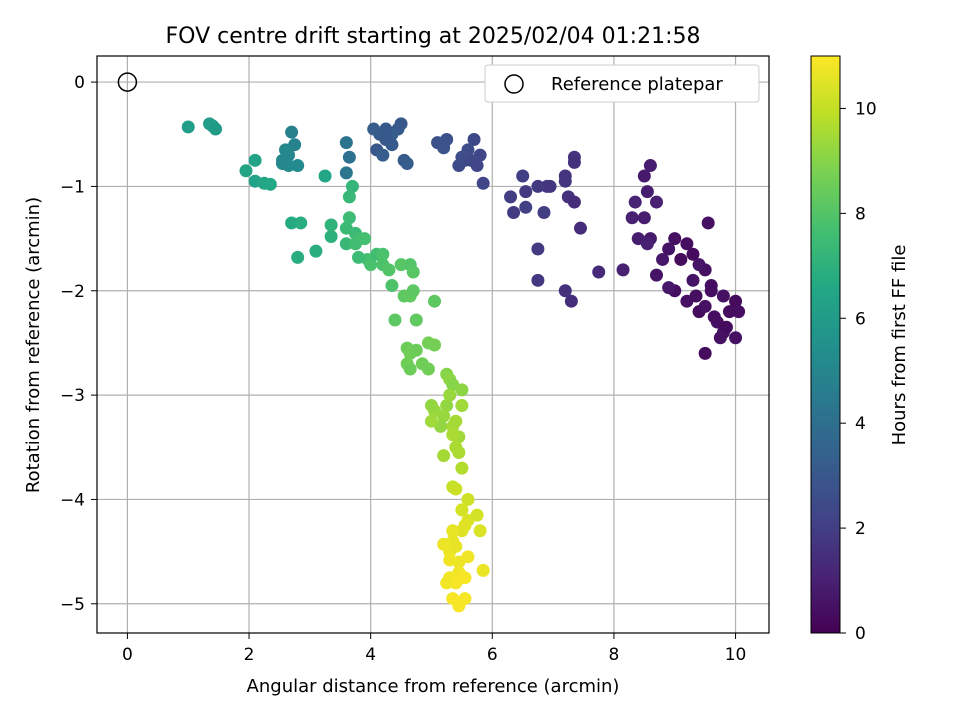 This screenshot has width=960, height=720. Describe the element at coordinates (858, 371) in the screenshot. I see `colorbar-ticks: 0 2 4 6 8 10` at that location.